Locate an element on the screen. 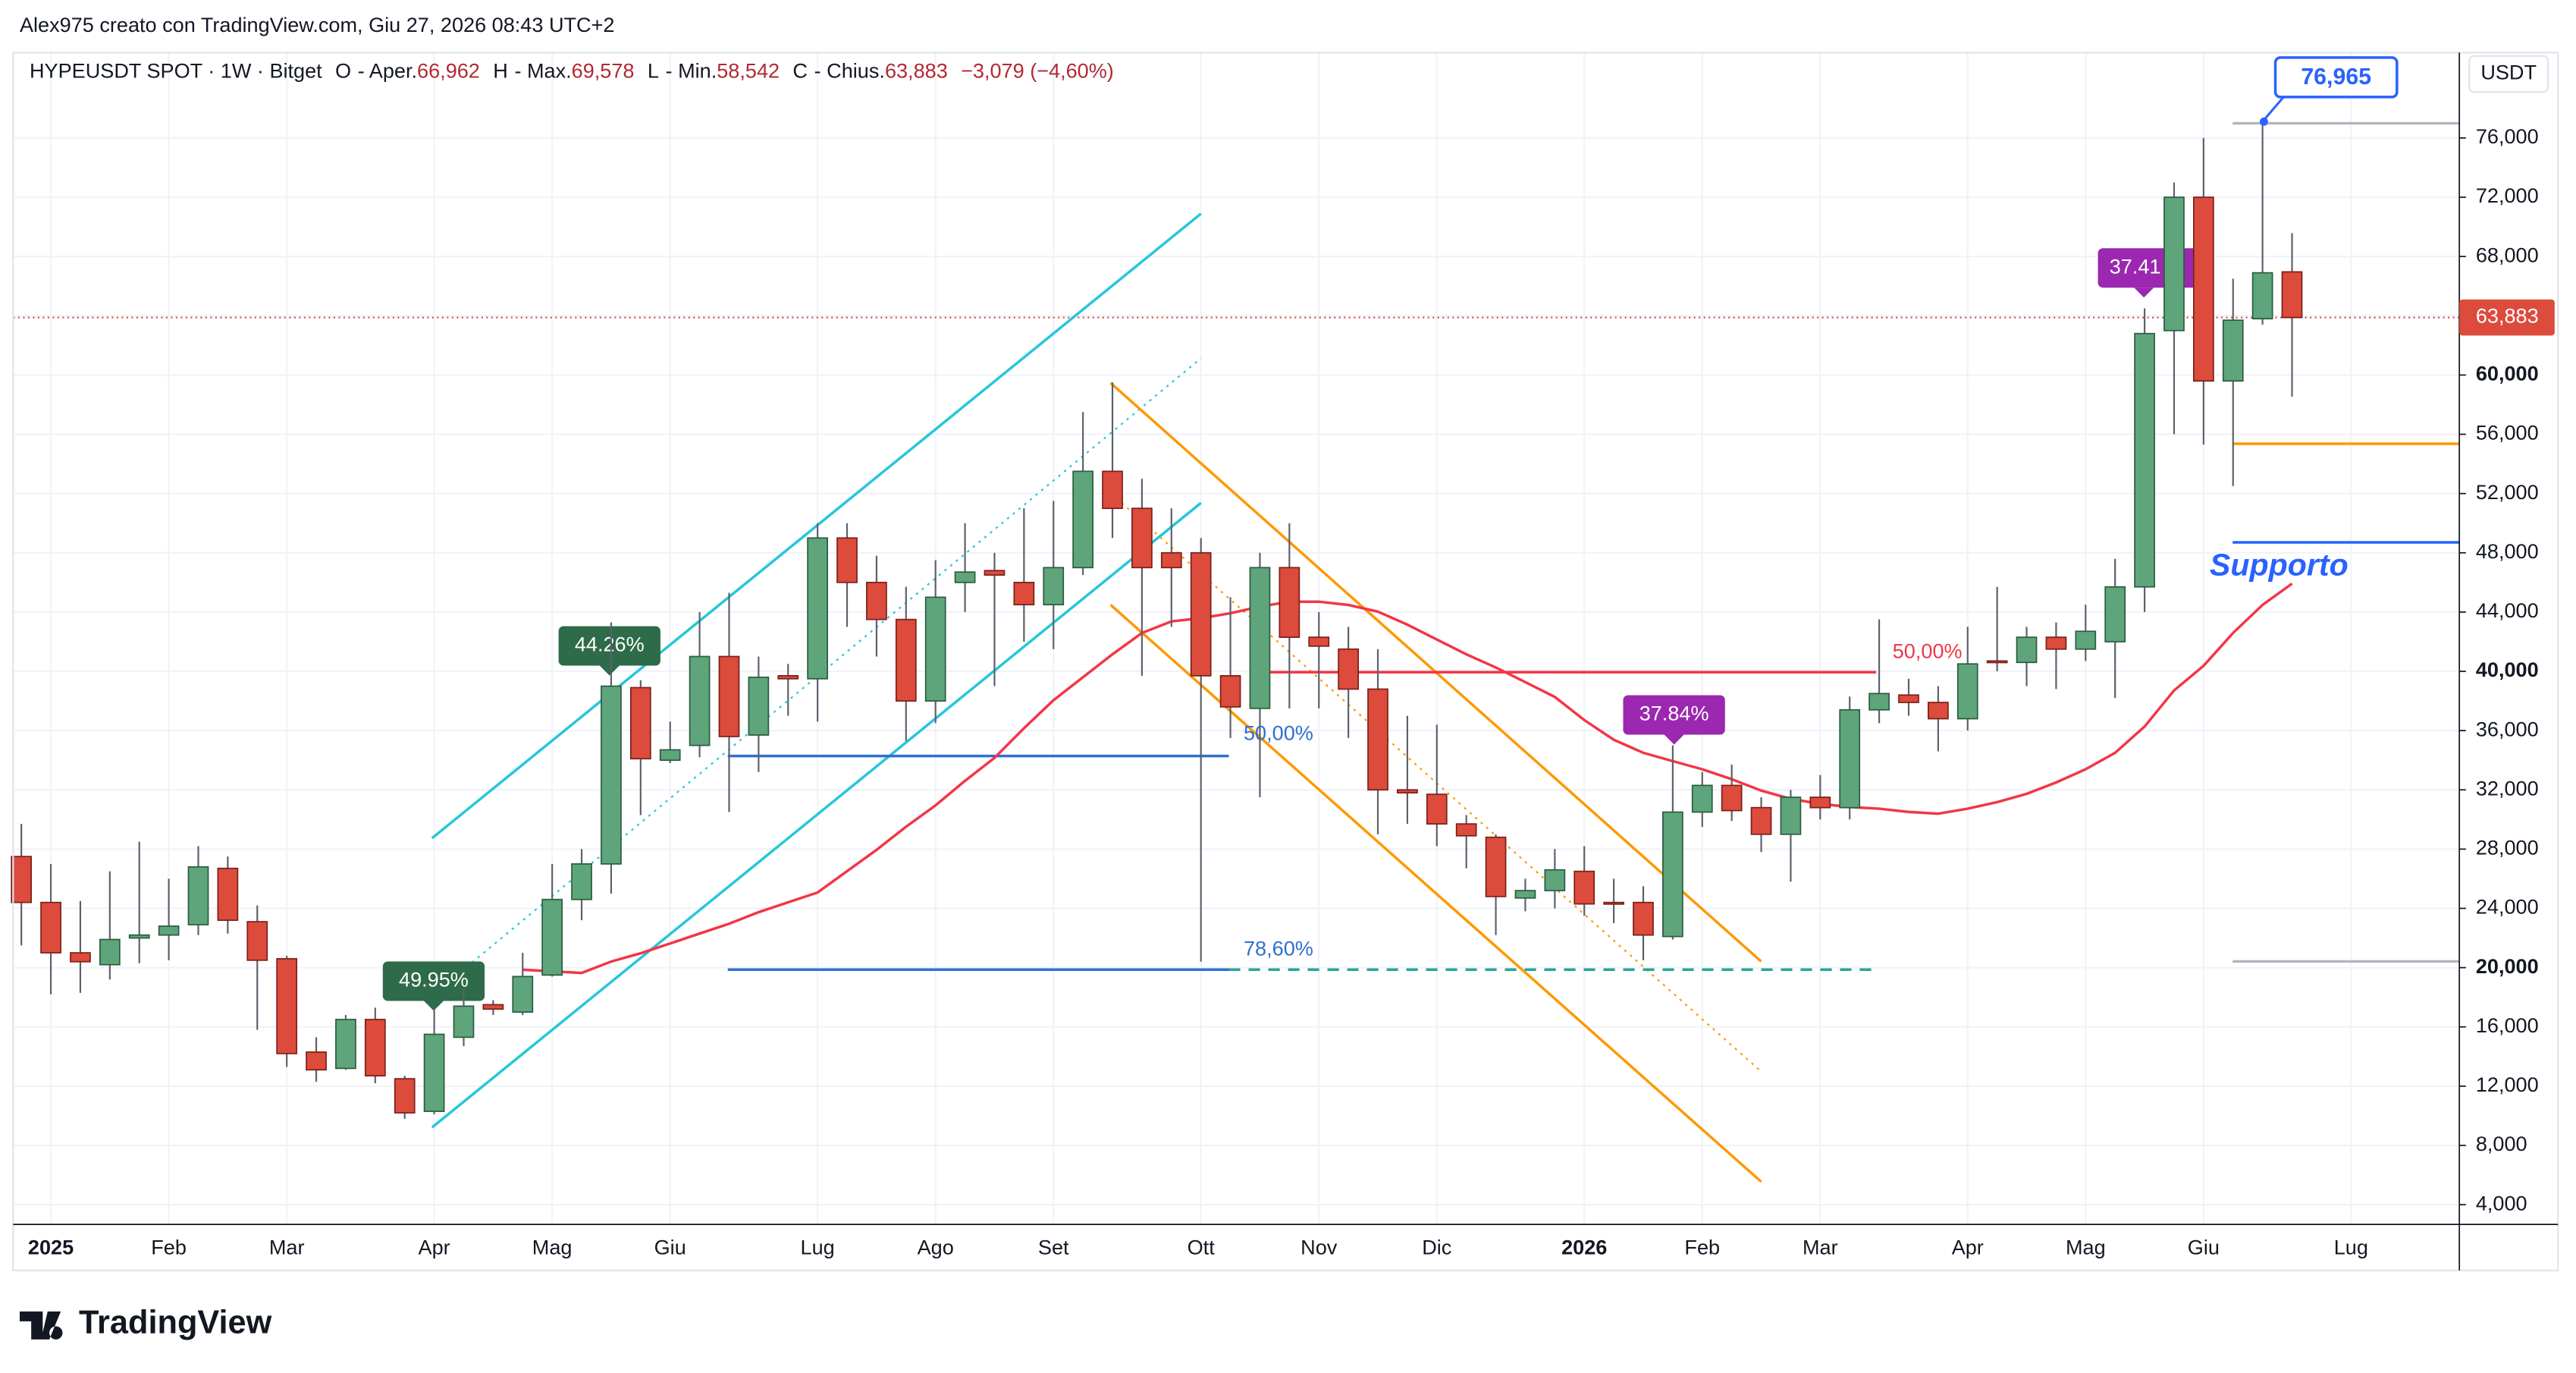 The height and width of the screenshot is (1373, 2576). fib-label: 78,60% is located at coordinates (1278, 948).